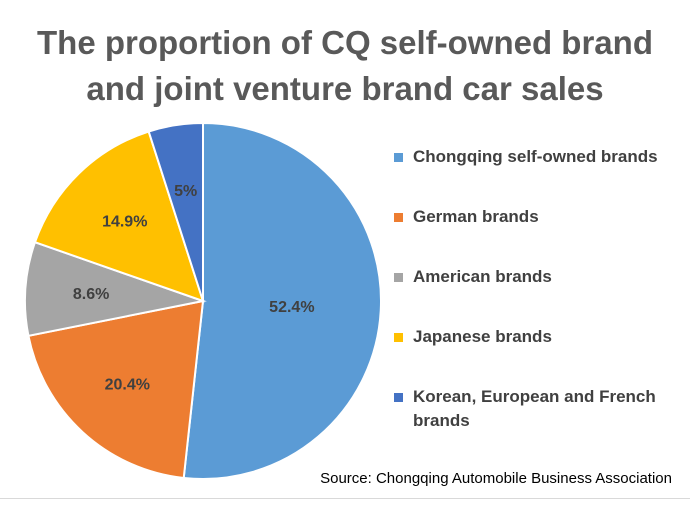  Describe the element at coordinates (91, 294) in the screenshot. I see `data-label-american-brands: 8.6%` at that location.